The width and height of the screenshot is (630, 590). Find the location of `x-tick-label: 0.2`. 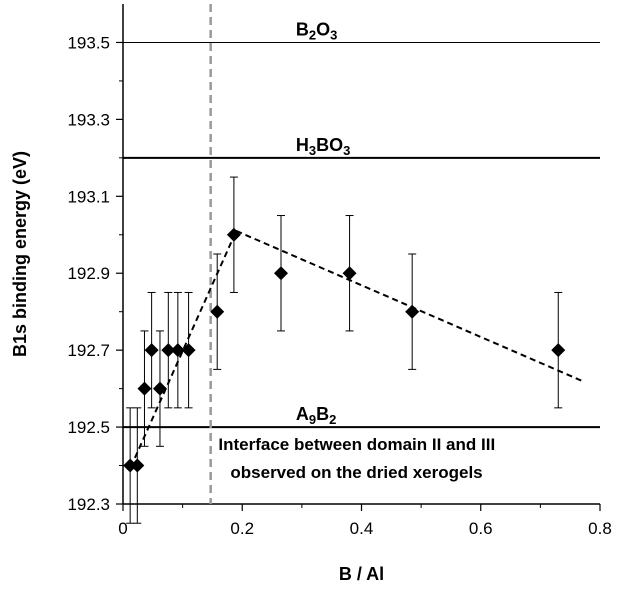

x-tick-label: 0.2 is located at coordinates (242, 528).